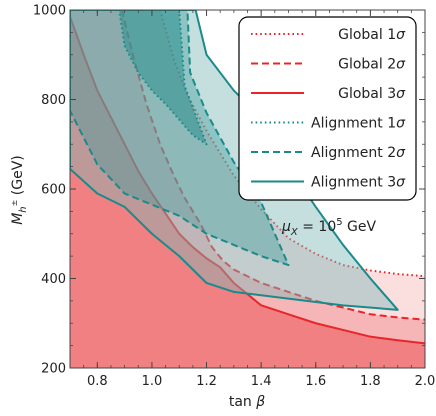  Describe the element at coordinates (425, 381) in the screenshot. I see `x-tick-label: 2.0` at that location.